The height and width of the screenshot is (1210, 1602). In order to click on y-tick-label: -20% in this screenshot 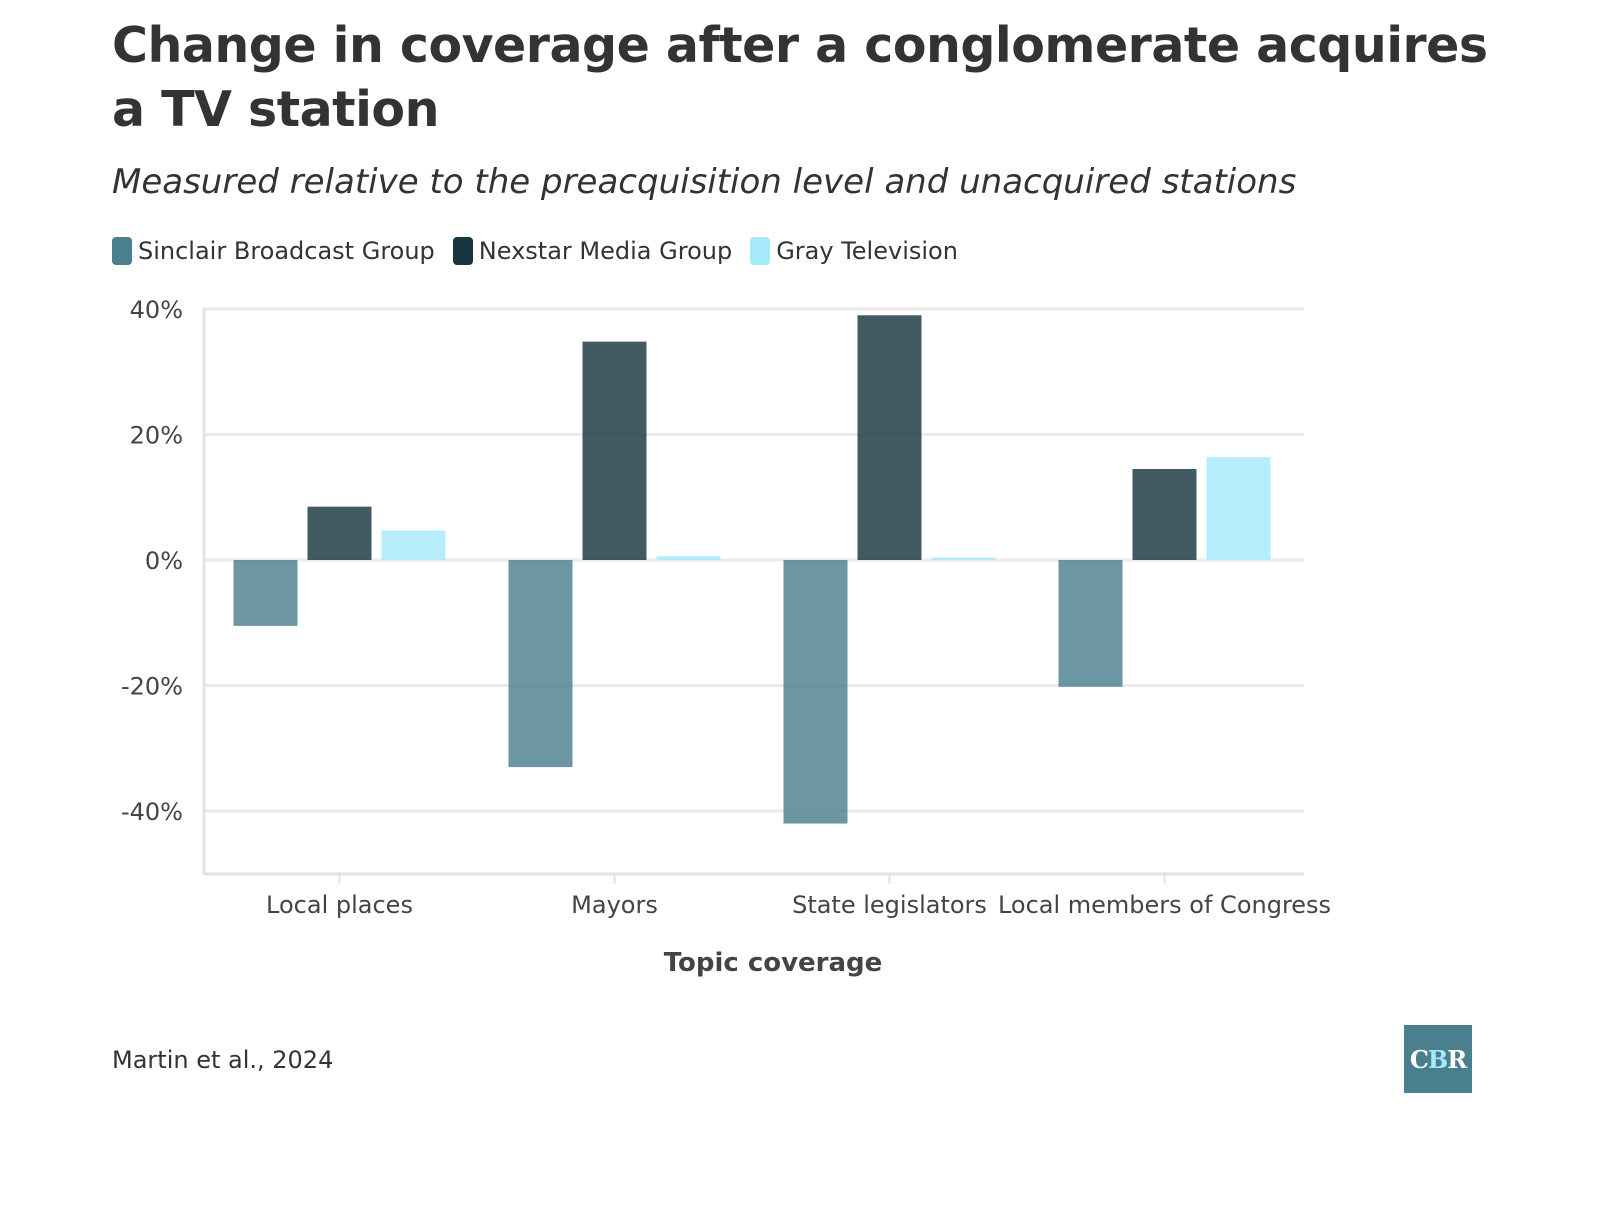, I will do `click(152, 687)`.